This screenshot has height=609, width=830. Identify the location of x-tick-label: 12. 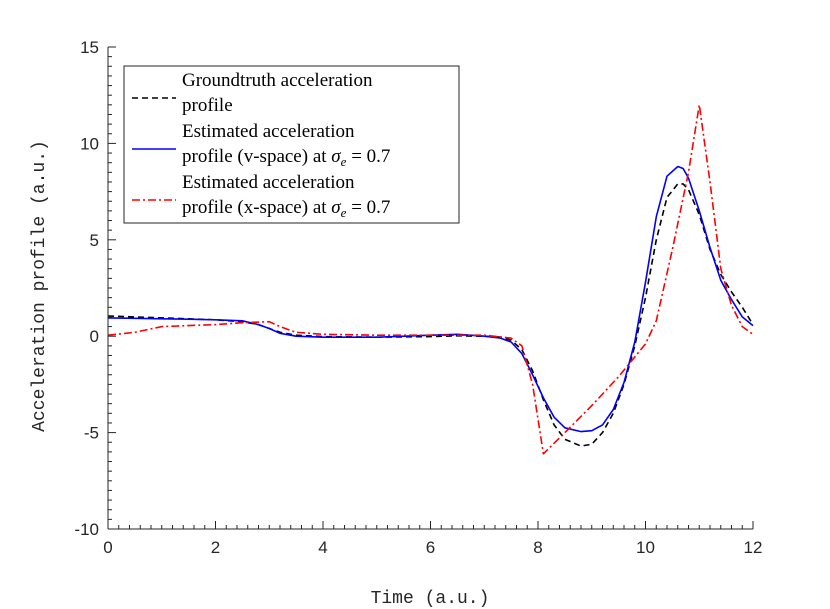
(753, 547).